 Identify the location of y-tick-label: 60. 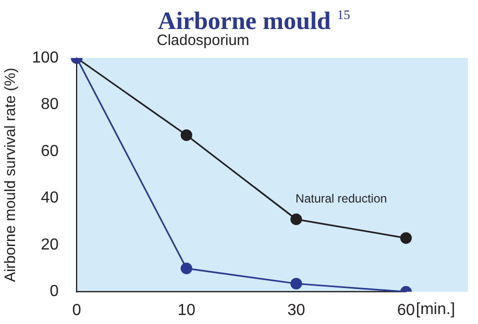
(49, 151).